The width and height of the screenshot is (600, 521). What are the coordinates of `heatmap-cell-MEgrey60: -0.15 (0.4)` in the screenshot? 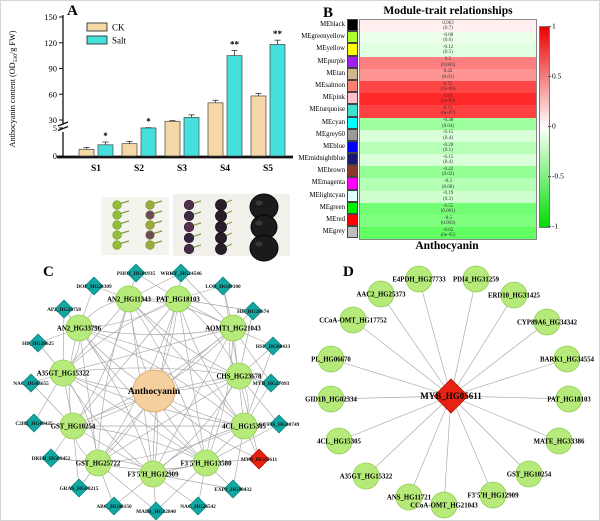 It's located at (448, 135).